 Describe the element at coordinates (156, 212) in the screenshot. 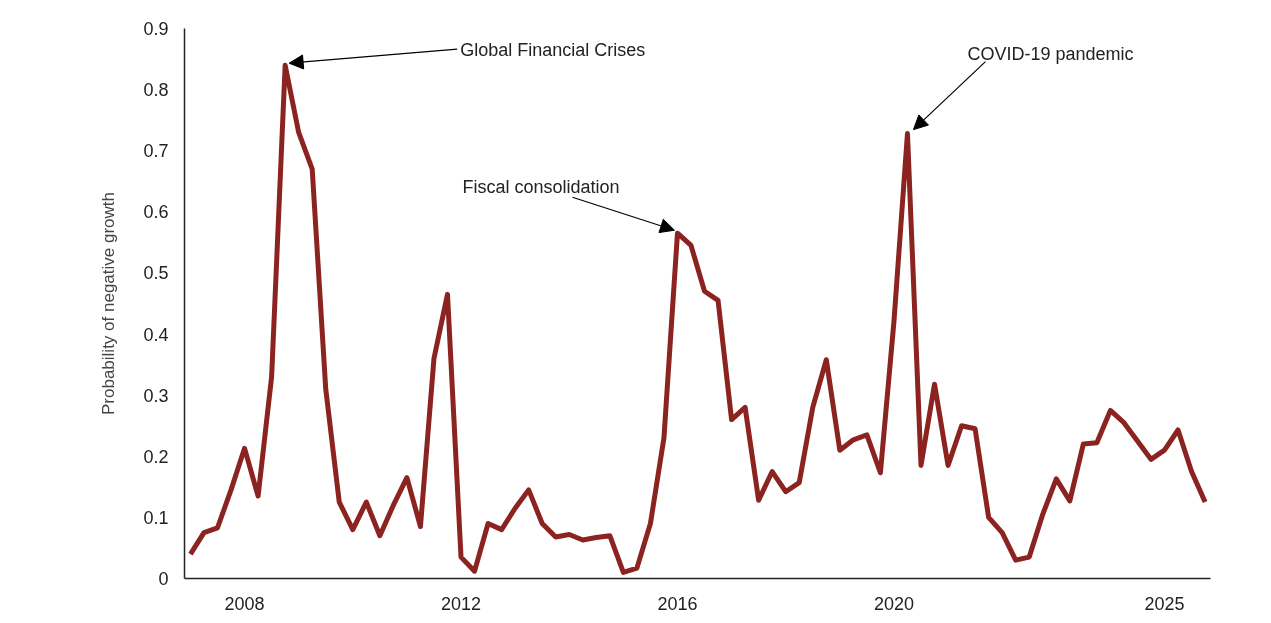

I see `y-tick-label: 0.6` at that location.